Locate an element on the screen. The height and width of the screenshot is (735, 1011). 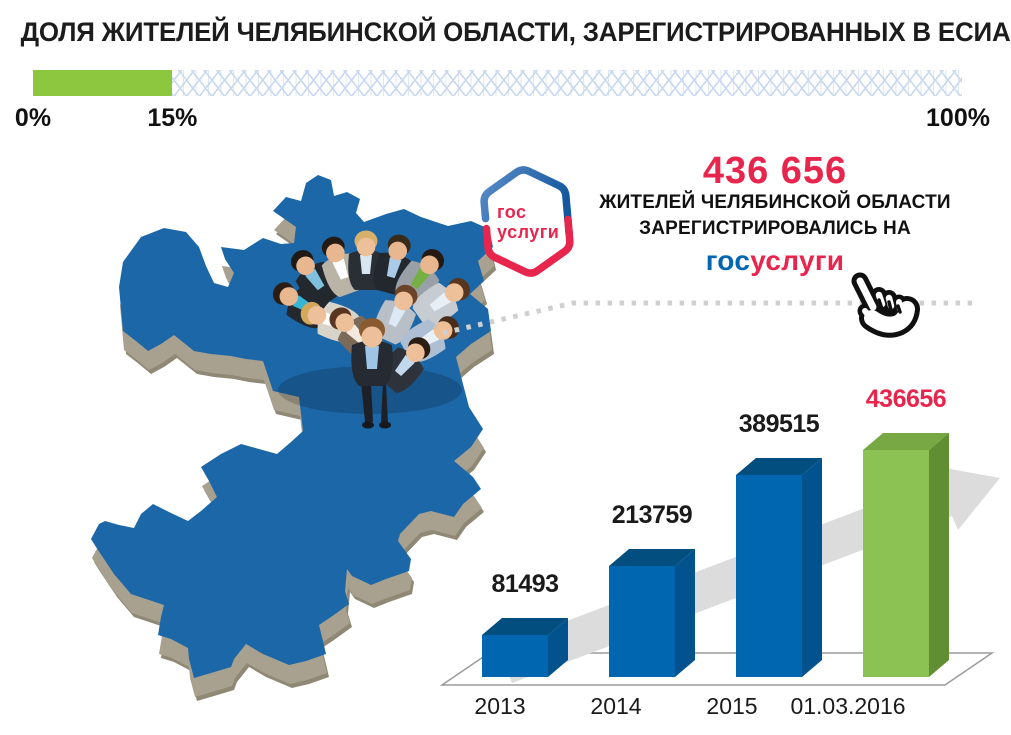
trend-arrow is located at coordinates (749, 574).